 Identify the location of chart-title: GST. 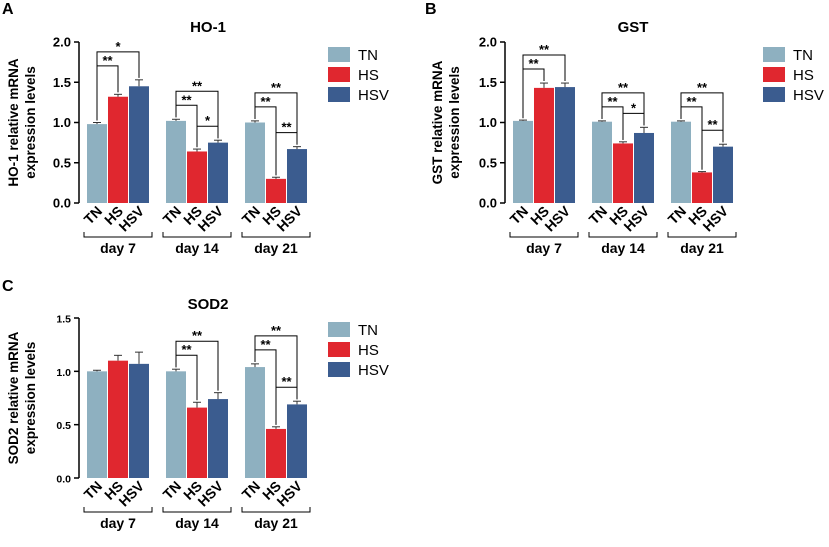
(633, 27).